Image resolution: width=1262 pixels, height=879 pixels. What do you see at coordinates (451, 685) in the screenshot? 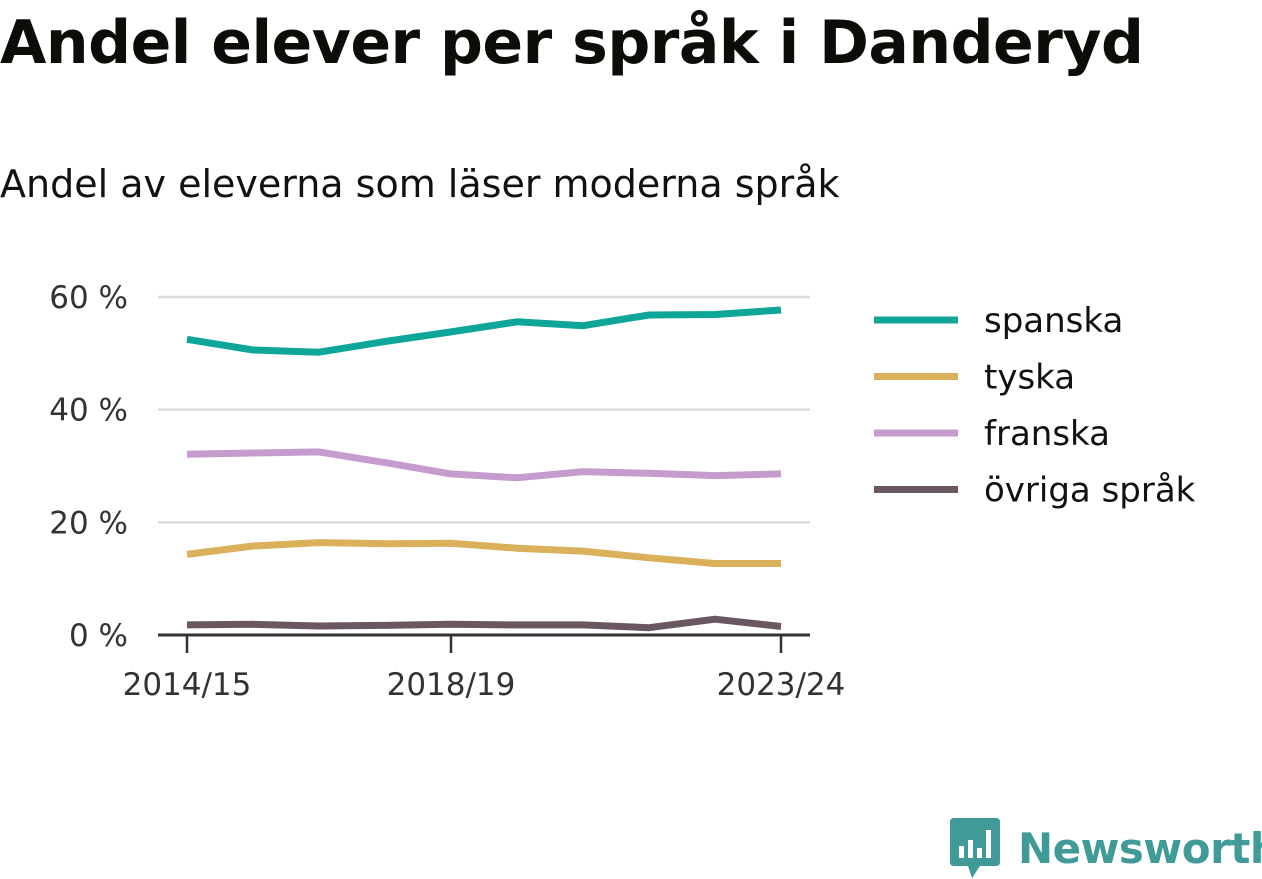
I see `x-tick-label: 2018/19` at bounding box center [451, 685].